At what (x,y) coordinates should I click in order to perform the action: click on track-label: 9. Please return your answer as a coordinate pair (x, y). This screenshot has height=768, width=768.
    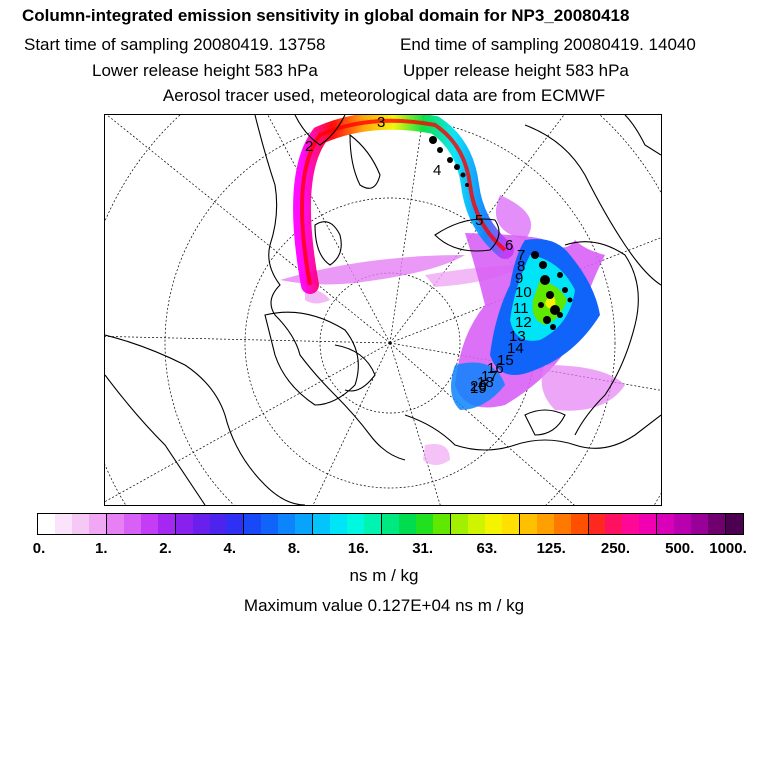
    Looking at the image, I should click on (519, 278).